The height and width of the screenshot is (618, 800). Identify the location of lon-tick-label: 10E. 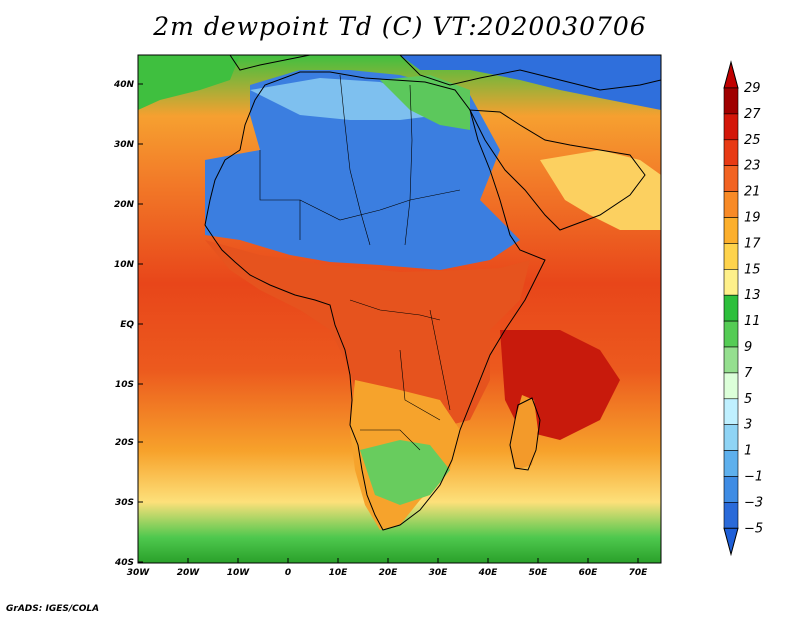
(339, 573).